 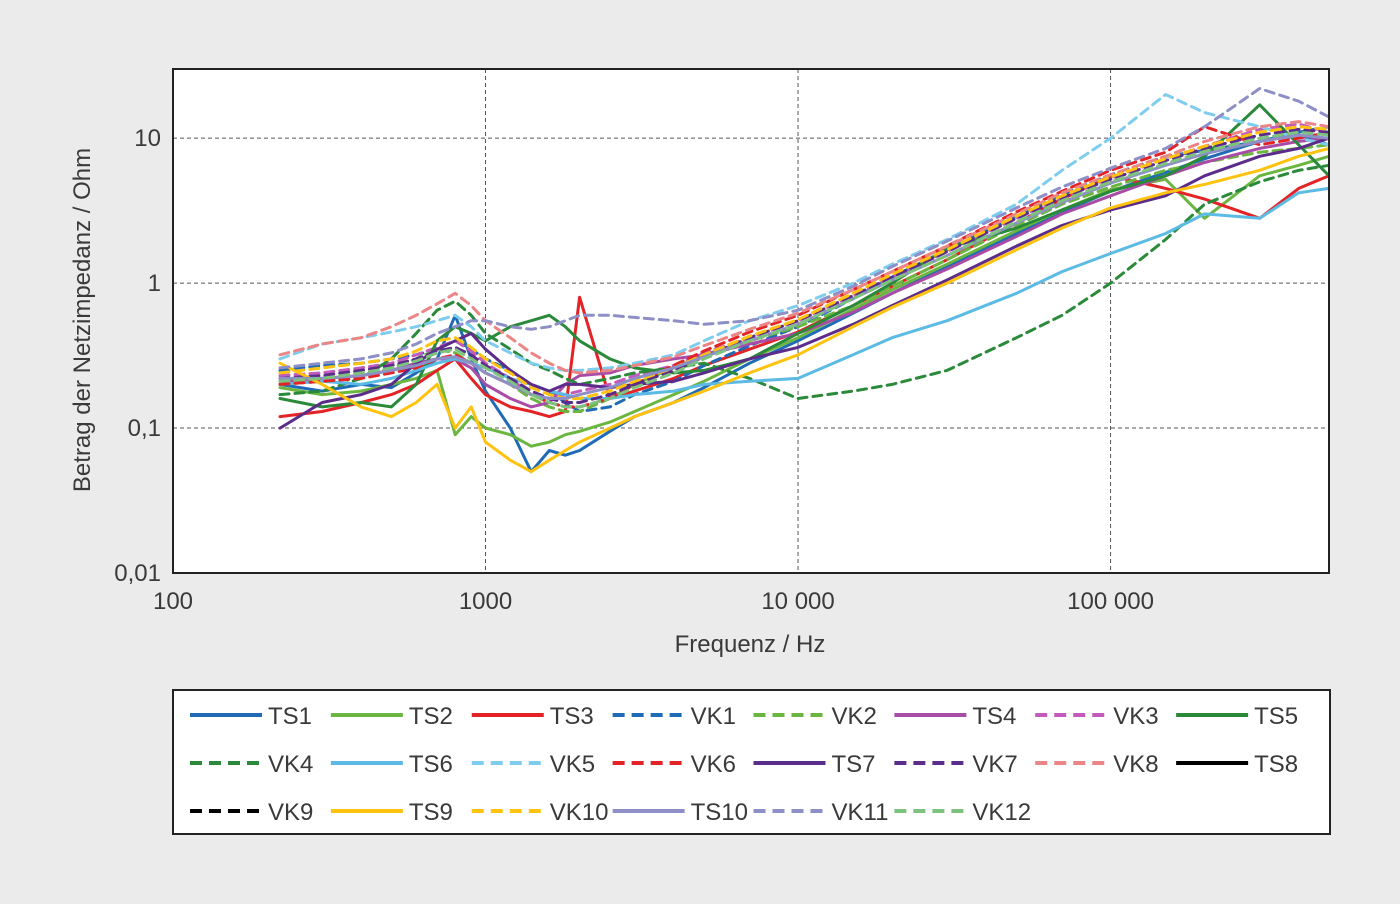 I want to click on legend-label: VK6, so click(x=713, y=764).